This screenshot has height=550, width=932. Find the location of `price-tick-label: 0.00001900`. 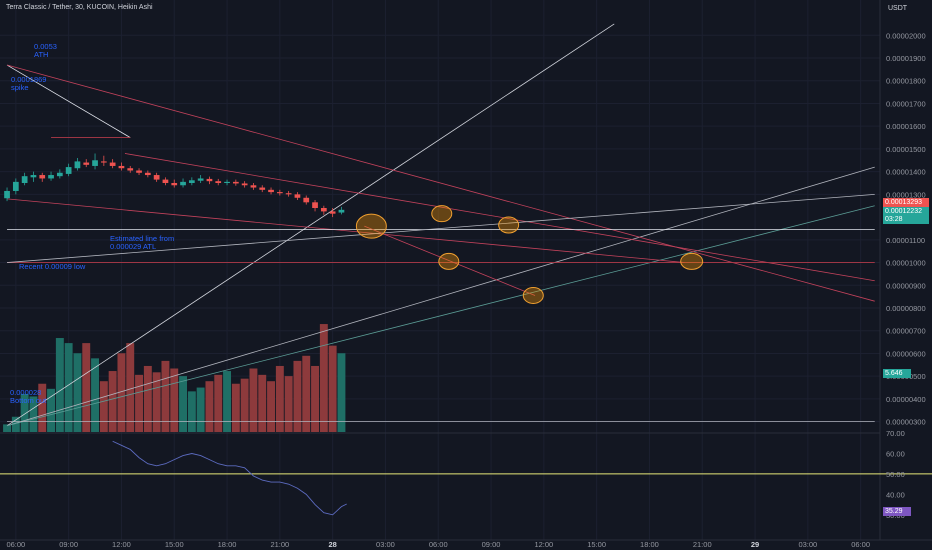

price-tick-label: 0.00001900 is located at coordinates (906, 58).